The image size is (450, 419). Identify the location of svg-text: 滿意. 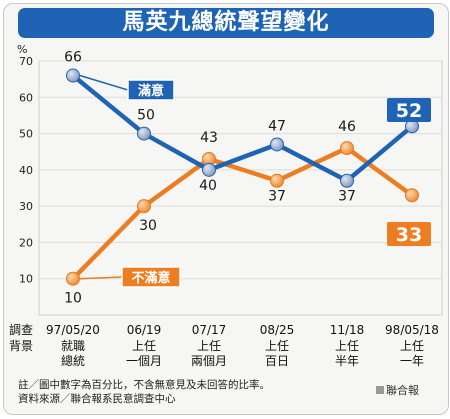
(151, 91).